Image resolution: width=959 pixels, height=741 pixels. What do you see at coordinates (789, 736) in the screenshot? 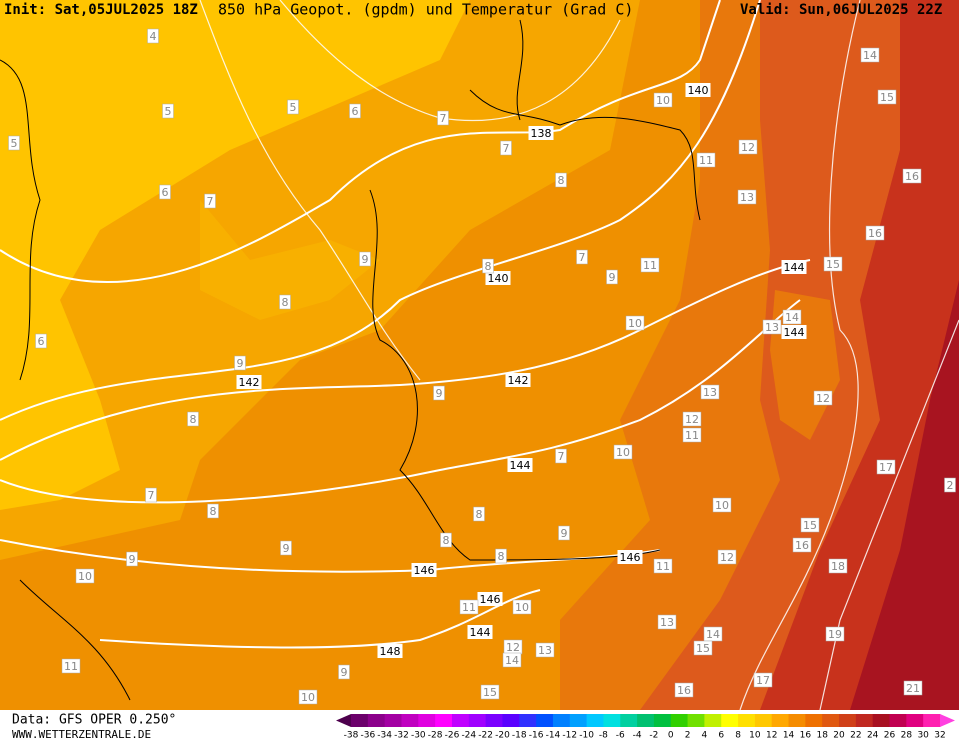
I see `colorbar-label: 14` at bounding box center [789, 736].